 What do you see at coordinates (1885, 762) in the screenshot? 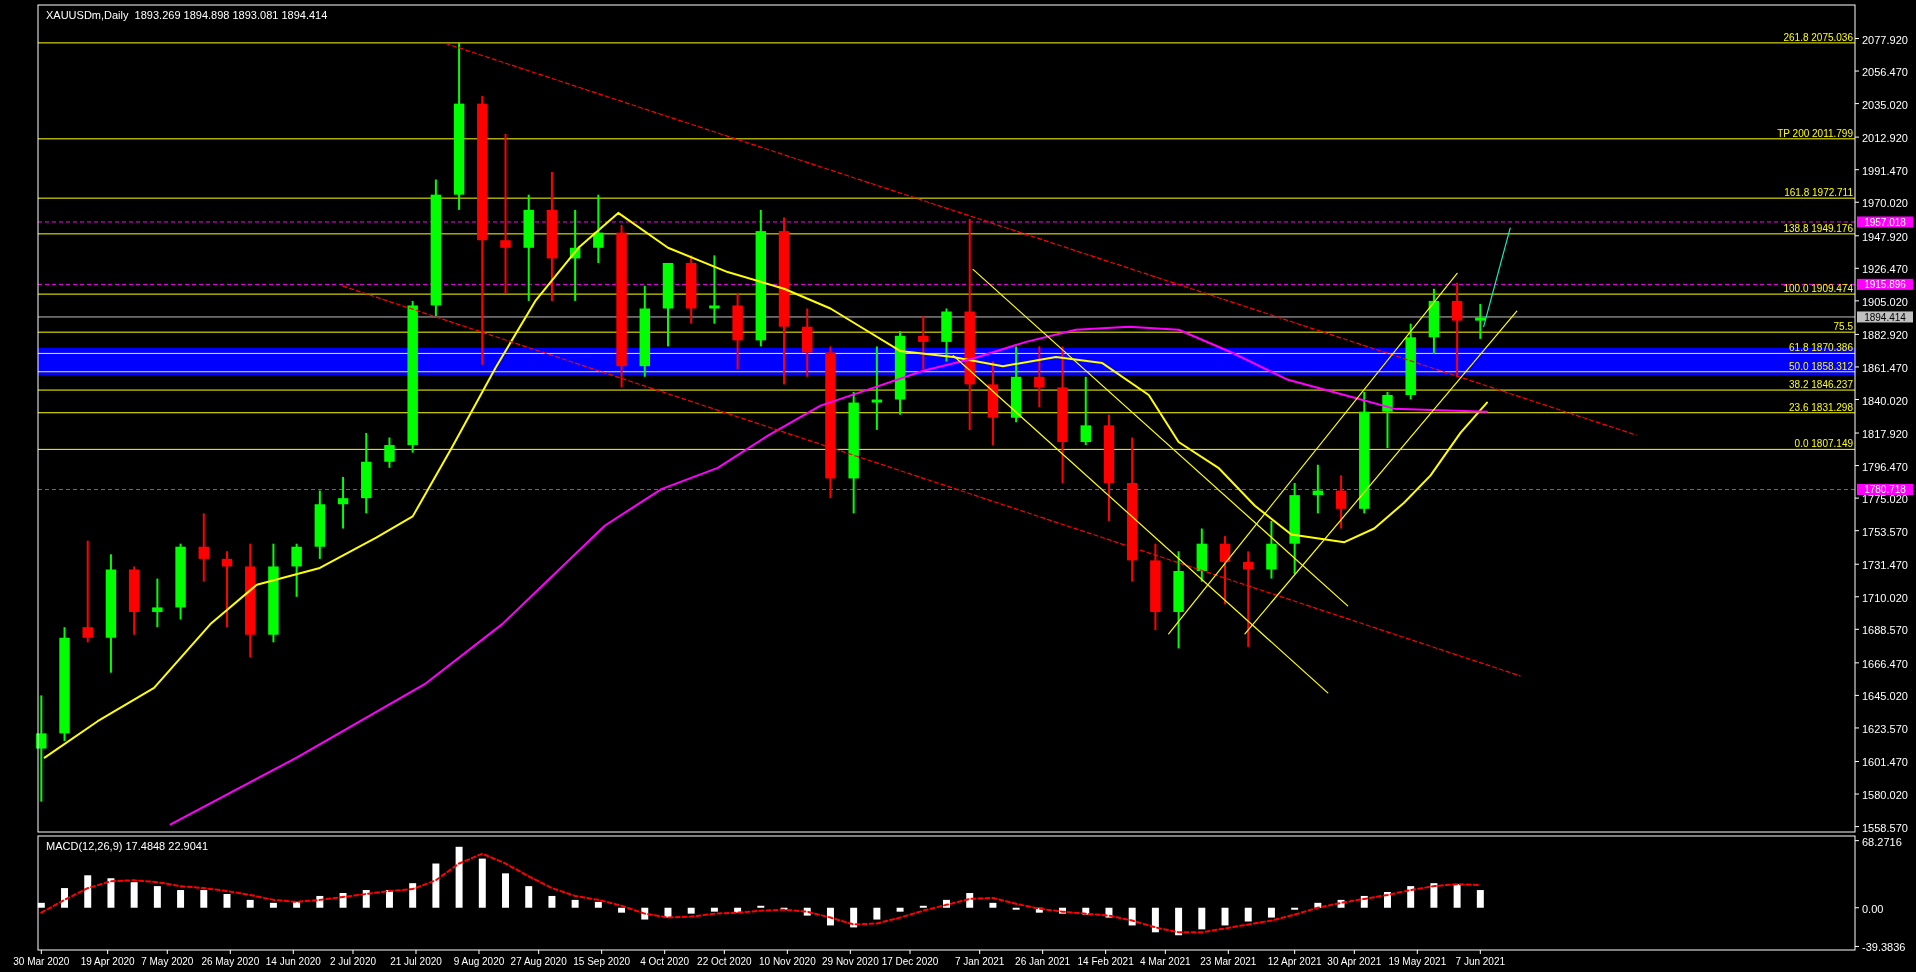
I see `y-tick-label: 1601.470` at bounding box center [1885, 762].